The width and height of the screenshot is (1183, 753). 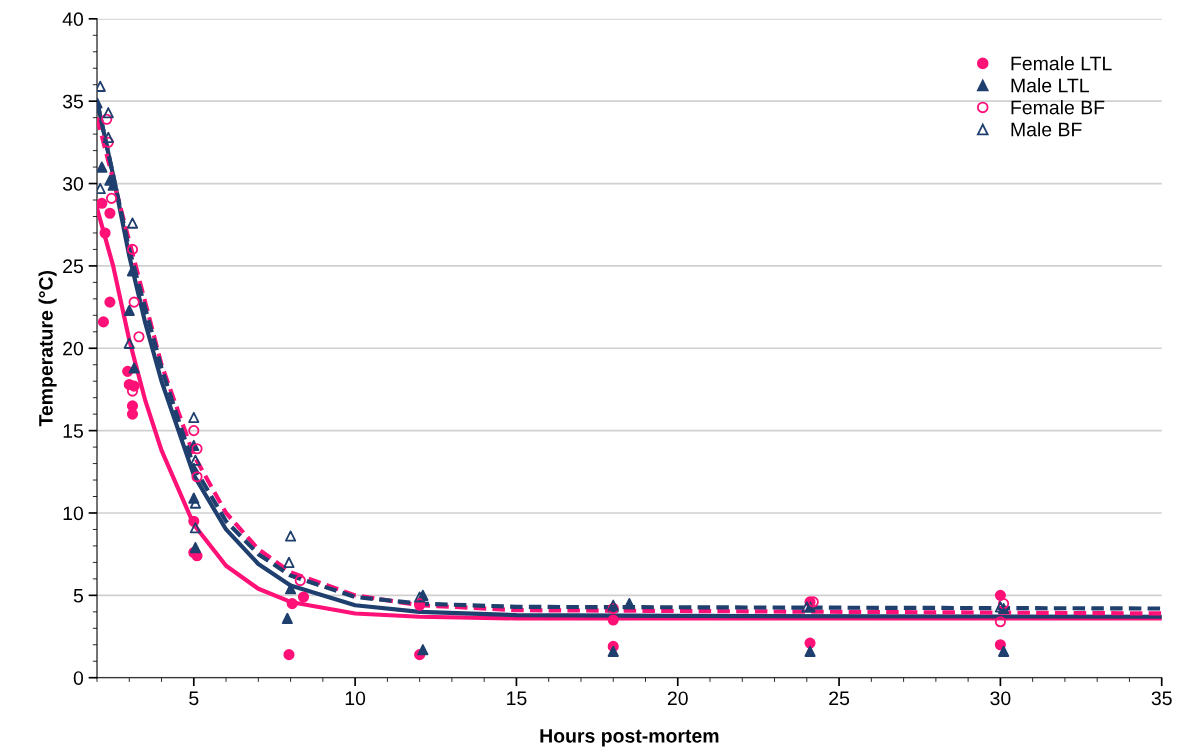 I want to click on legend-label: Male LTL, so click(x=1050, y=85).